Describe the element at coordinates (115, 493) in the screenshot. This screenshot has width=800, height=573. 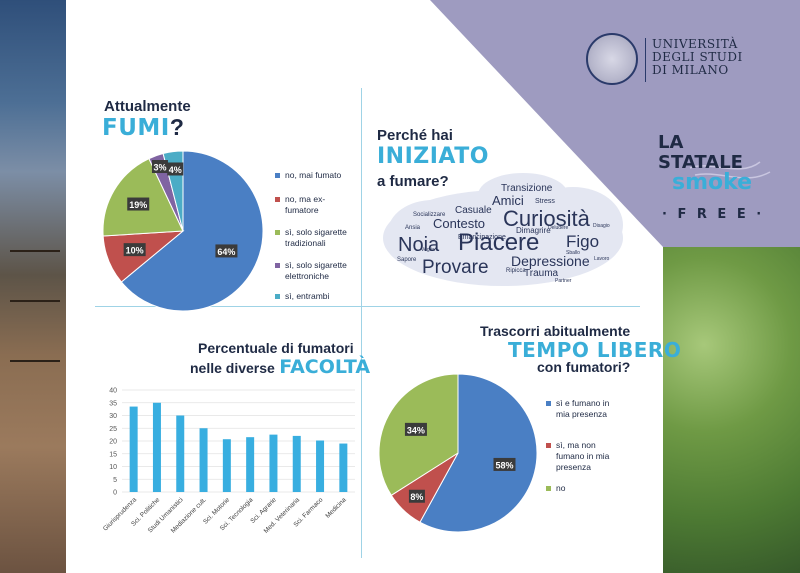
I see `y-tick-label: 0` at that location.